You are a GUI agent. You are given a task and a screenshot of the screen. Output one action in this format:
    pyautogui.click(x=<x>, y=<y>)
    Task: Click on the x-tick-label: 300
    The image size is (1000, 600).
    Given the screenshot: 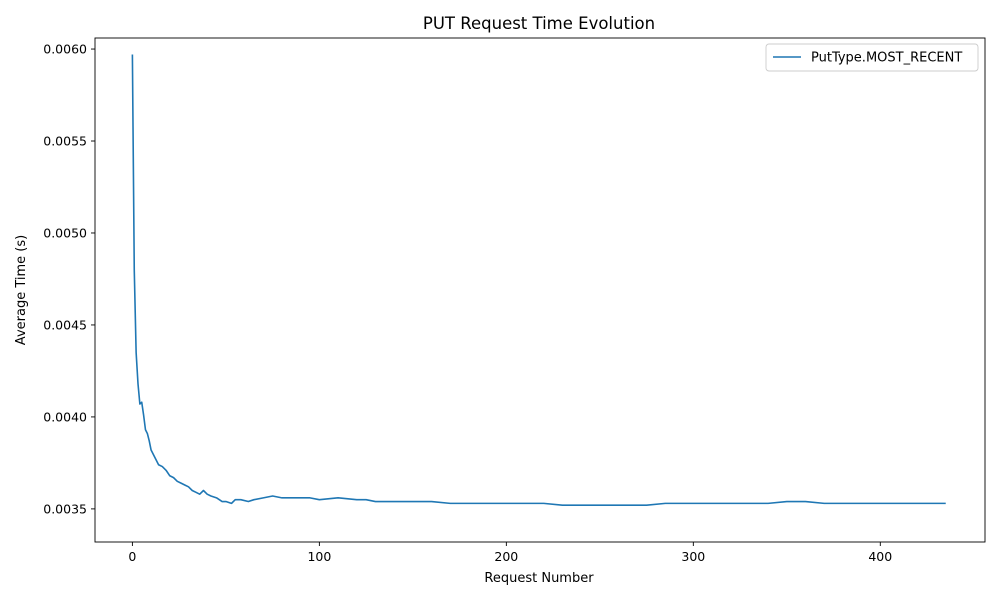 What is the action you would take?
    pyautogui.click(x=693, y=556)
    